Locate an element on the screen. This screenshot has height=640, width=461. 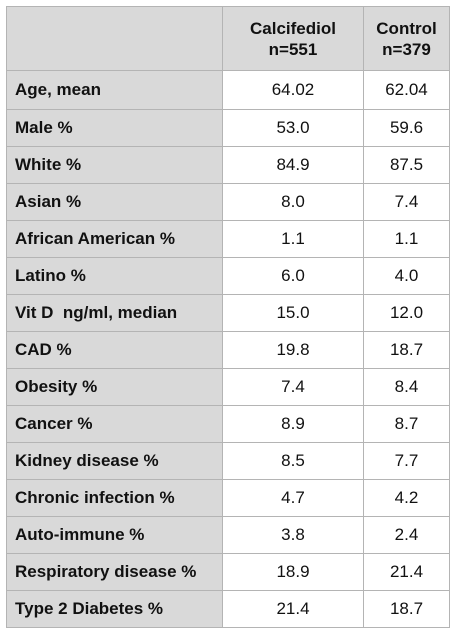
header-calcifediol-n: n=551 is located at coordinates (293, 49).